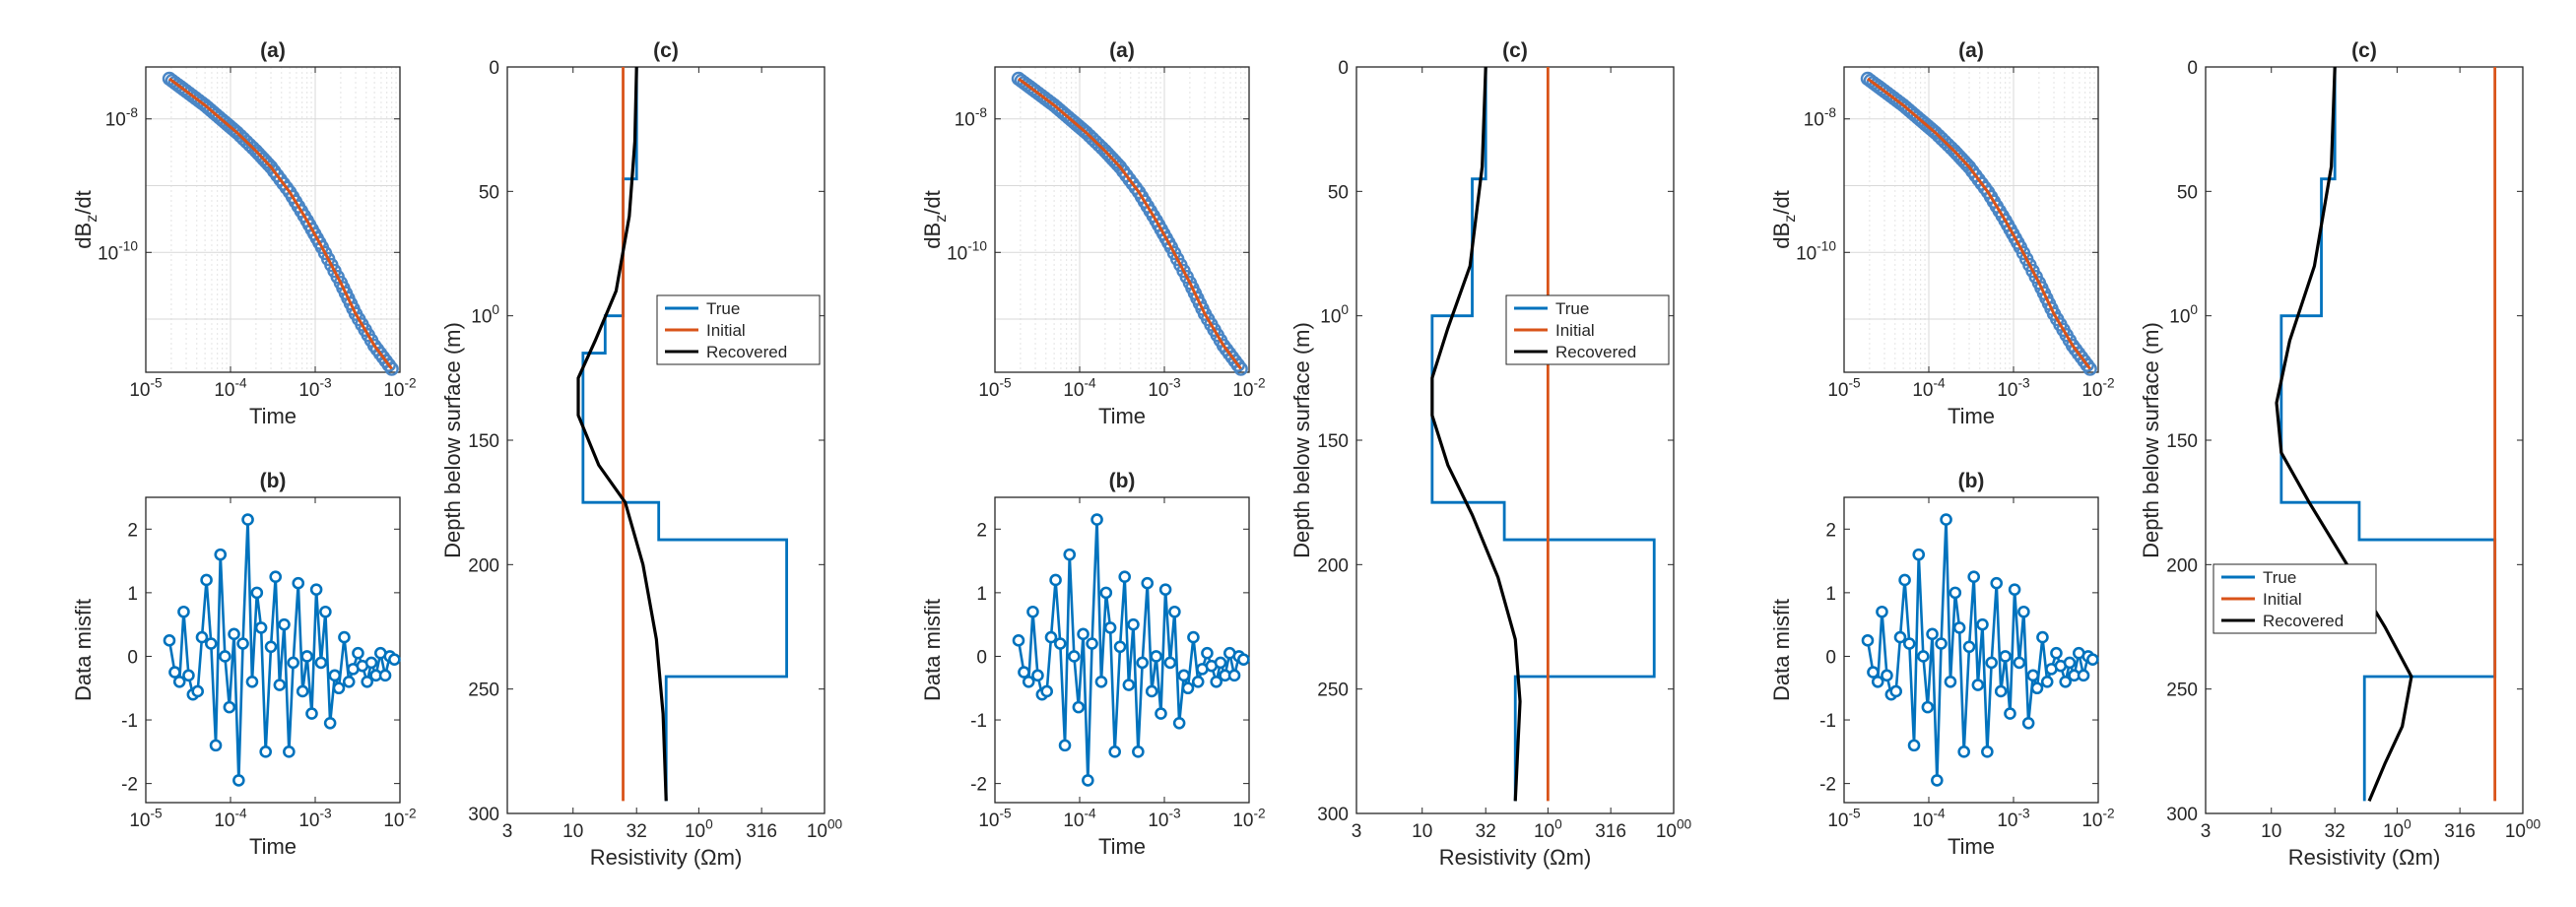 This screenshot has height=907, width=2576. Describe the element at coordinates (982, 530) in the screenshot. I see `y-tick-label: 2` at that location.